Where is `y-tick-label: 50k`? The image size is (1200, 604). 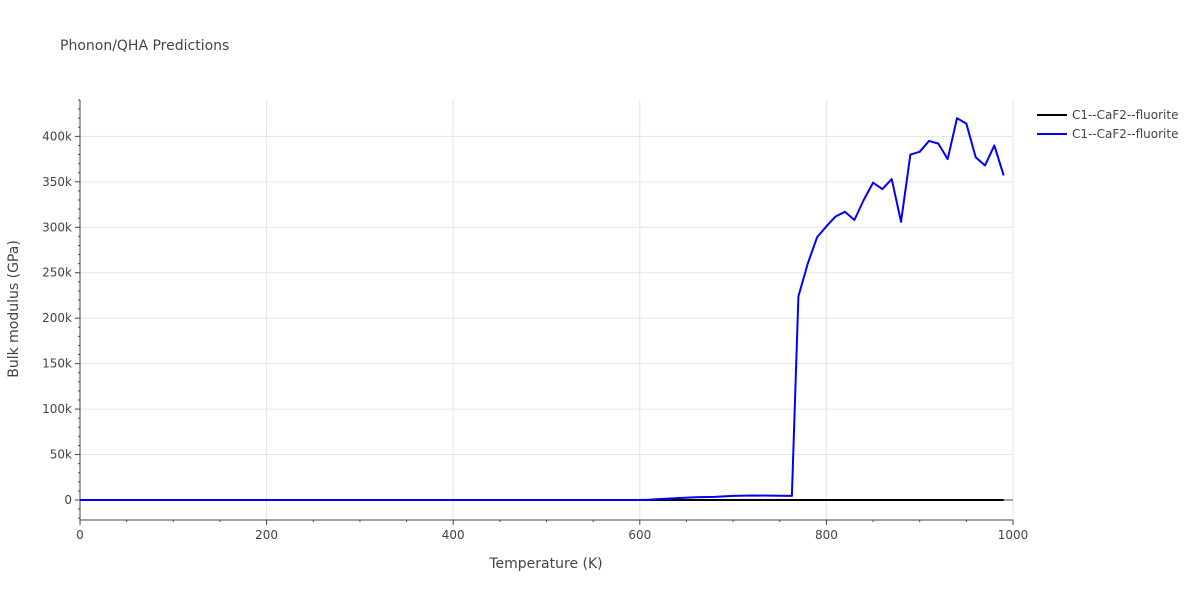 y-tick-label: 50k is located at coordinates (61, 455).